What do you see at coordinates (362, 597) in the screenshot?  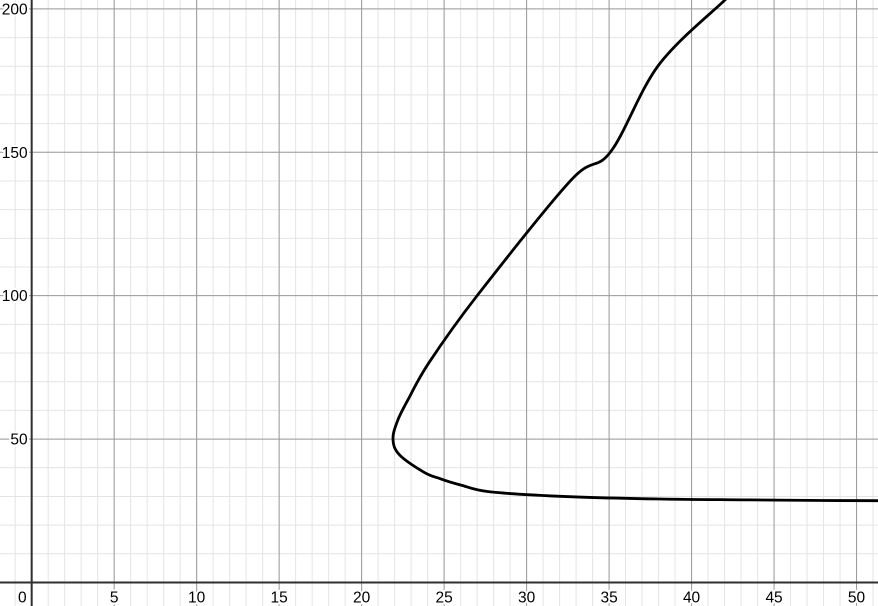 I see `x-tick-label-20: 20` at bounding box center [362, 597].